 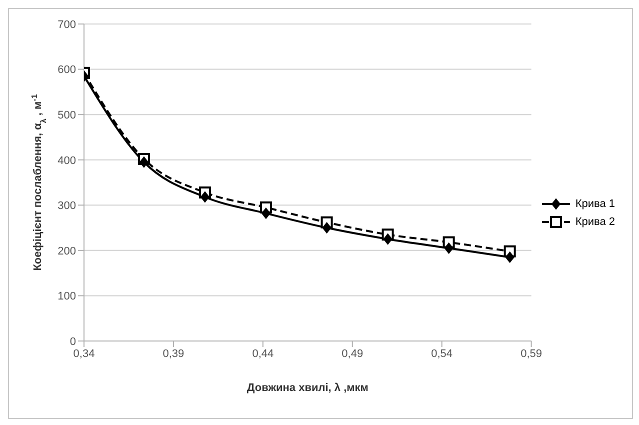 What do you see at coordinates (531, 354) in the screenshot?
I see `x-tick-label: 0,59` at bounding box center [531, 354].